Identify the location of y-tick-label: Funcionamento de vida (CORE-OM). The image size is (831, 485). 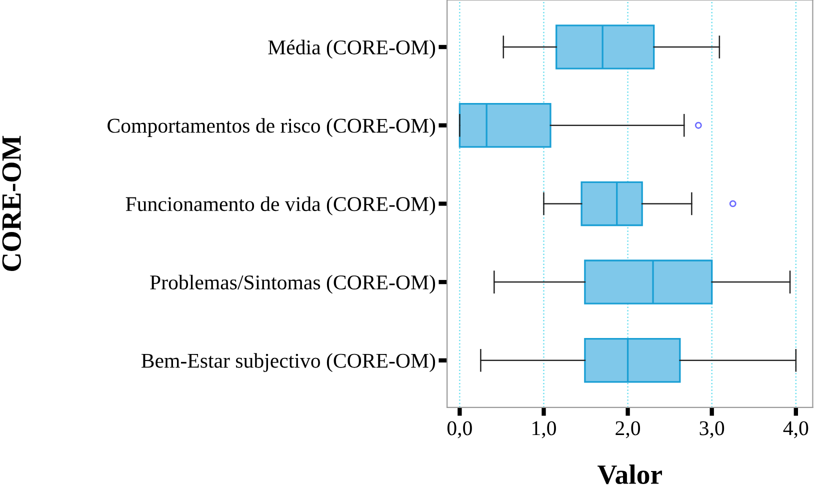
(281, 206).